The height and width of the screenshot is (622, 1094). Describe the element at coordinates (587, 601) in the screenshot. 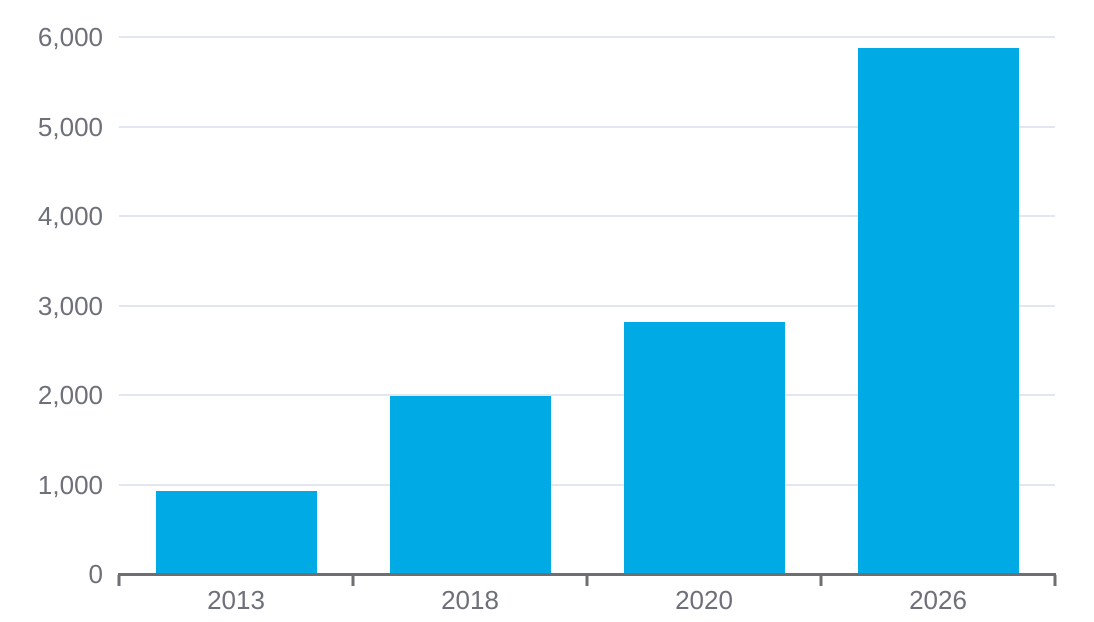

I see `x-axis-labels: 2013 2018 2020 2026` at that location.